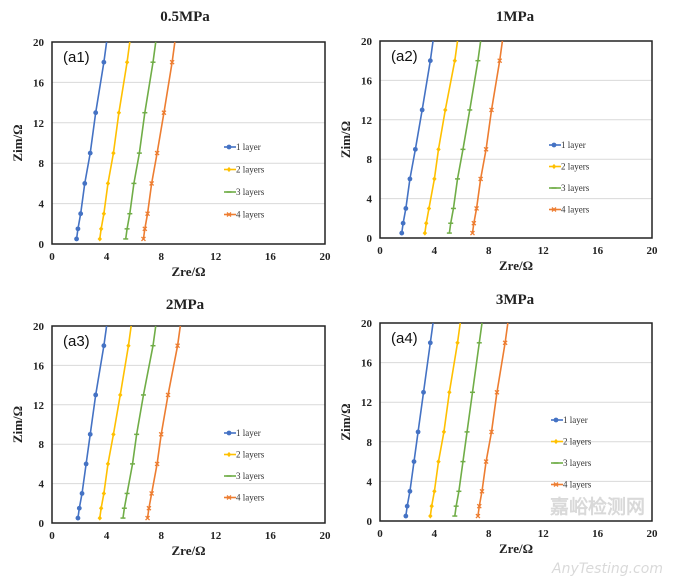  I want to click on series-1-layer, so click(416, 138).